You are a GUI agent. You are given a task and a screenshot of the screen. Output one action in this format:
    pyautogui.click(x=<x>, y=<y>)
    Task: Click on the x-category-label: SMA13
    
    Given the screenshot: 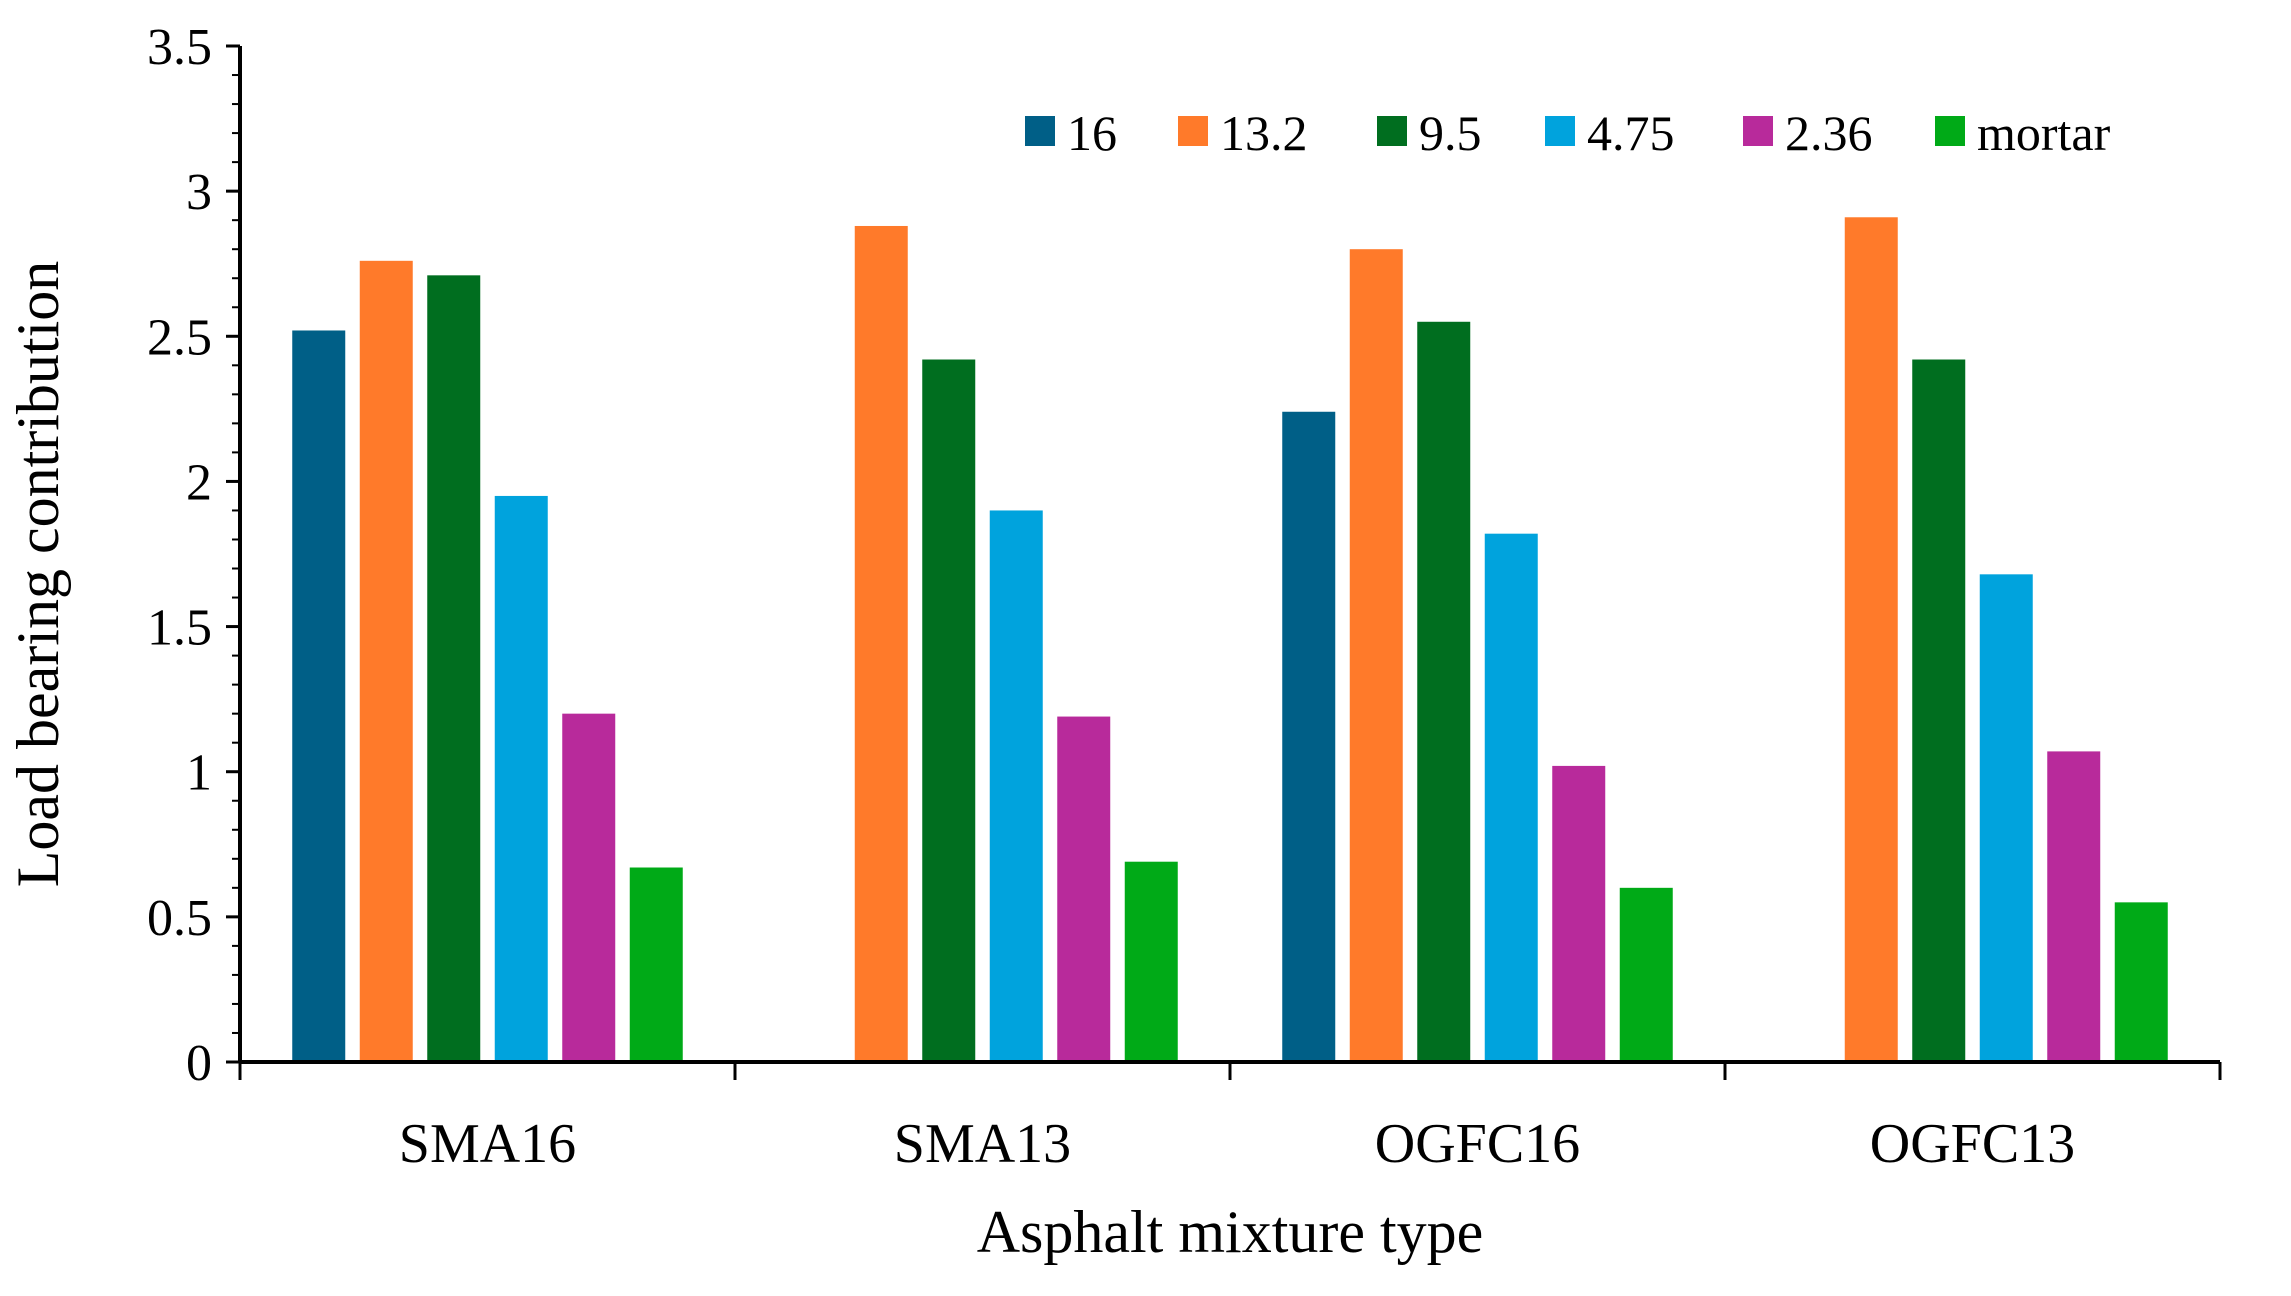 What is the action you would take?
    pyautogui.click(x=982, y=1144)
    